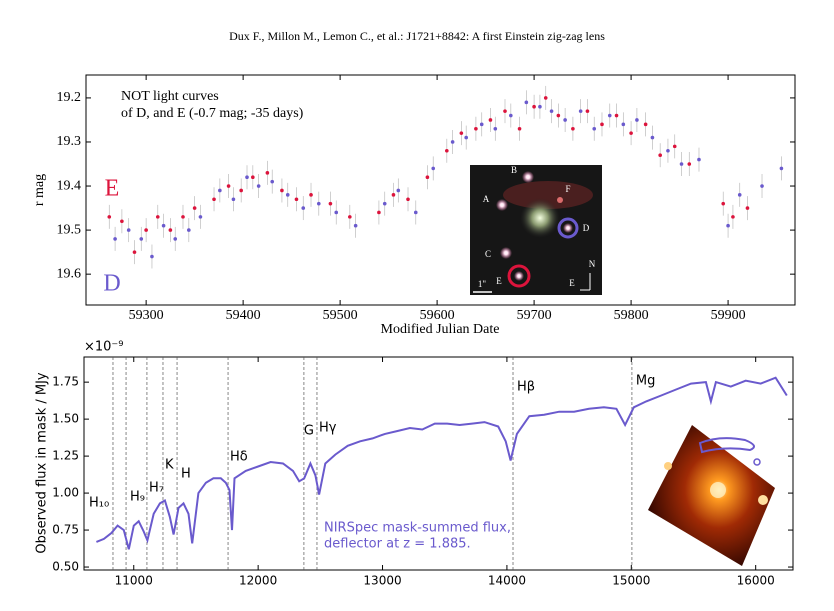 Image resolution: width=834 pixels, height=611 pixels. I want to click on image-f, so click(560, 200).